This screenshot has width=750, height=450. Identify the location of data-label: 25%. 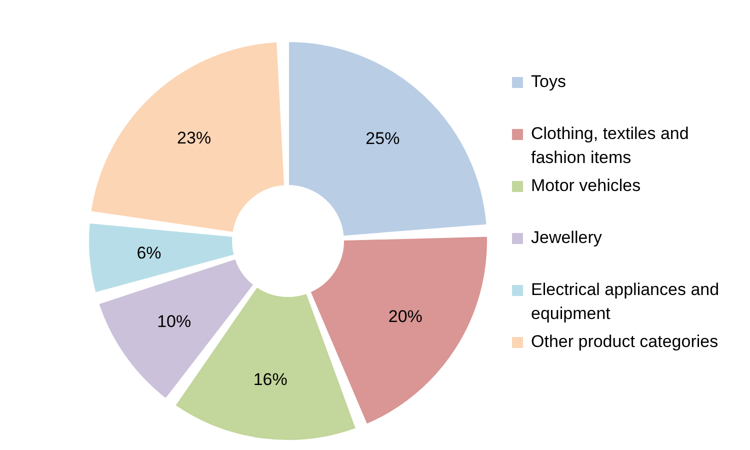
(383, 138).